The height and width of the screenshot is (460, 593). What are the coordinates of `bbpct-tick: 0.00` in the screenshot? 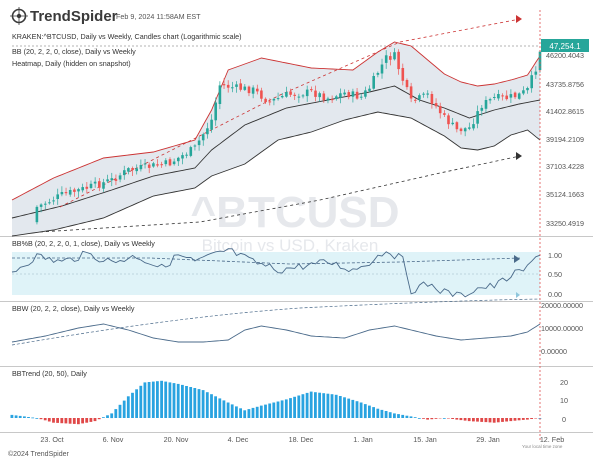 It's located at (555, 294).